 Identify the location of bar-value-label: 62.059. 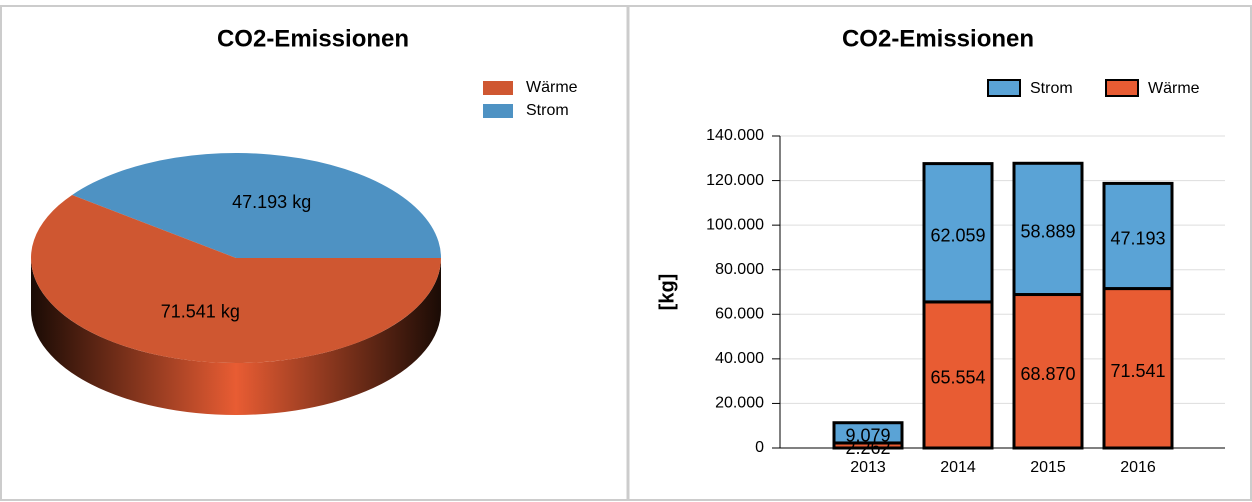
(957, 236).